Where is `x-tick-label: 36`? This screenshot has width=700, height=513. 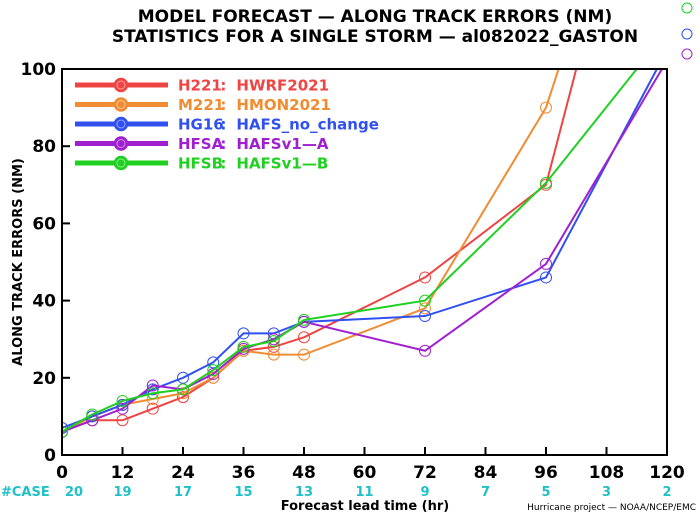
x-tick-label: 36 is located at coordinates (244, 473).